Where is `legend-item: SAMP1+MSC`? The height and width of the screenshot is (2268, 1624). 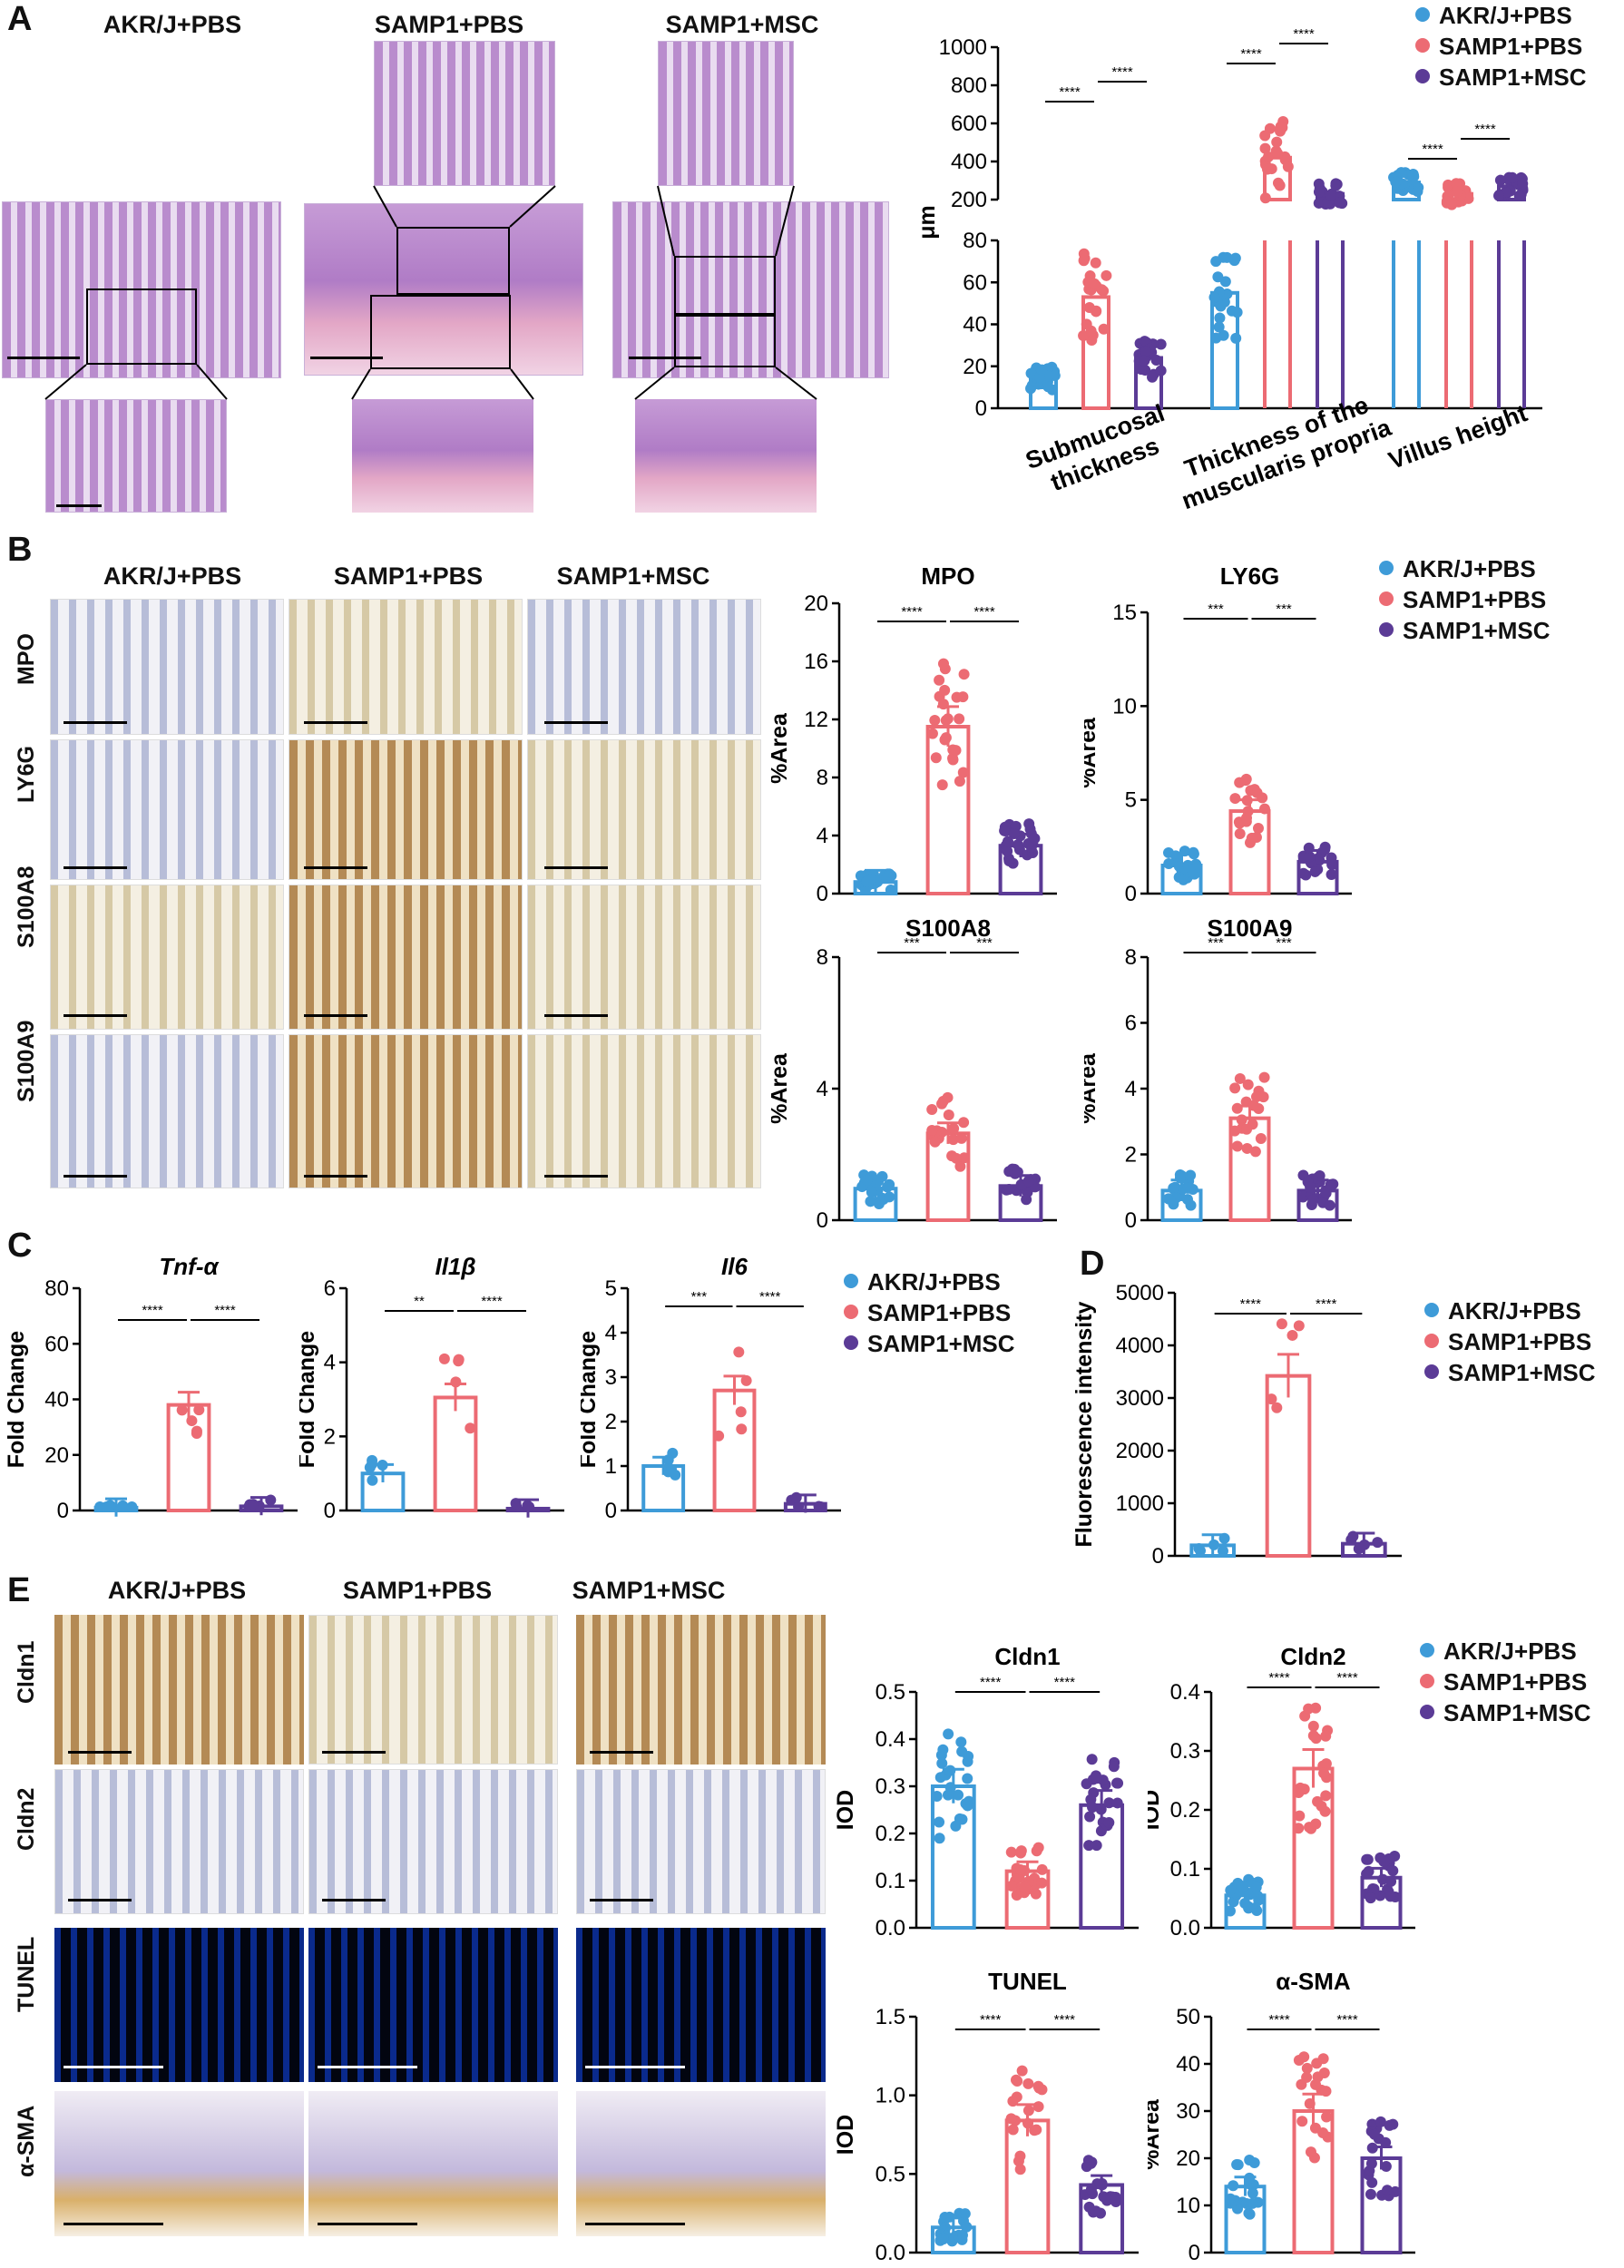 legend-item: SAMP1+MSC is located at coordinates (1465, 631).